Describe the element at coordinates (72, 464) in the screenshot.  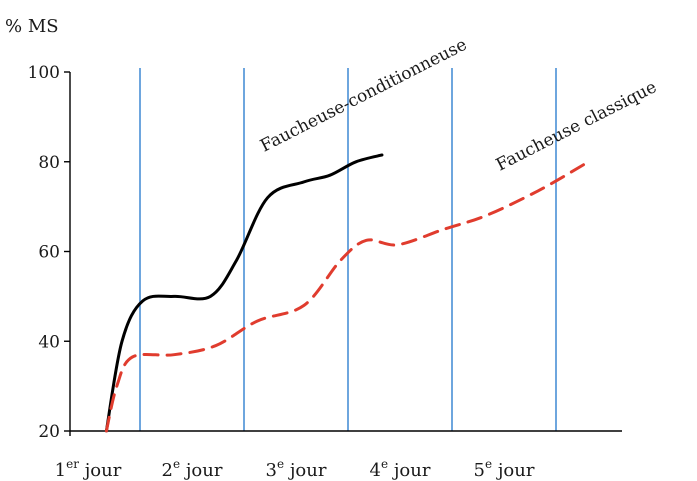
I see `day-ordinal-suffix: er` at that location.